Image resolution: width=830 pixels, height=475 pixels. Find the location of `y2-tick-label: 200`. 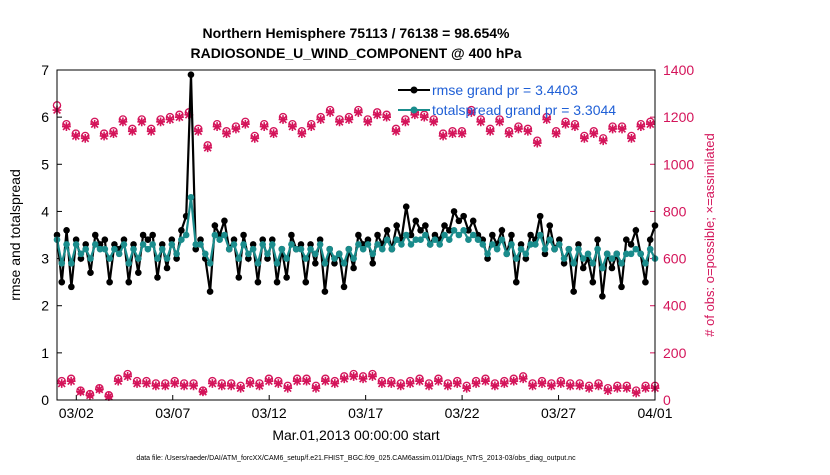

y2-tick-label: 200 is located at coordinates (675, 353).